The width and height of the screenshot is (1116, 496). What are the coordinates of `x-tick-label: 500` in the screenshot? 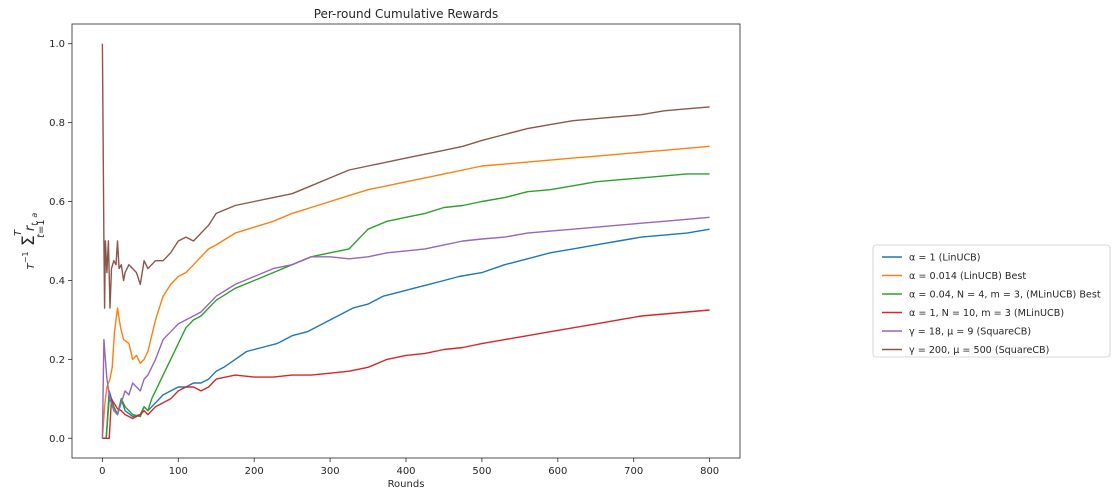 It's located at (481, 471).